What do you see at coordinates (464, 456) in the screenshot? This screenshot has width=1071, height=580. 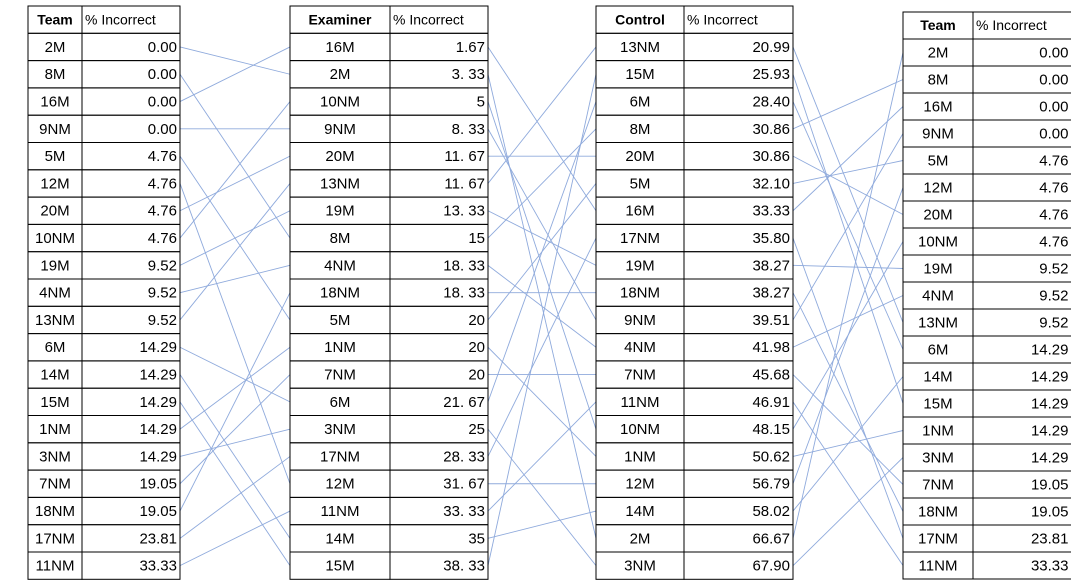 I see `value-cell: 28. 33` at bounding box center [464, 456].